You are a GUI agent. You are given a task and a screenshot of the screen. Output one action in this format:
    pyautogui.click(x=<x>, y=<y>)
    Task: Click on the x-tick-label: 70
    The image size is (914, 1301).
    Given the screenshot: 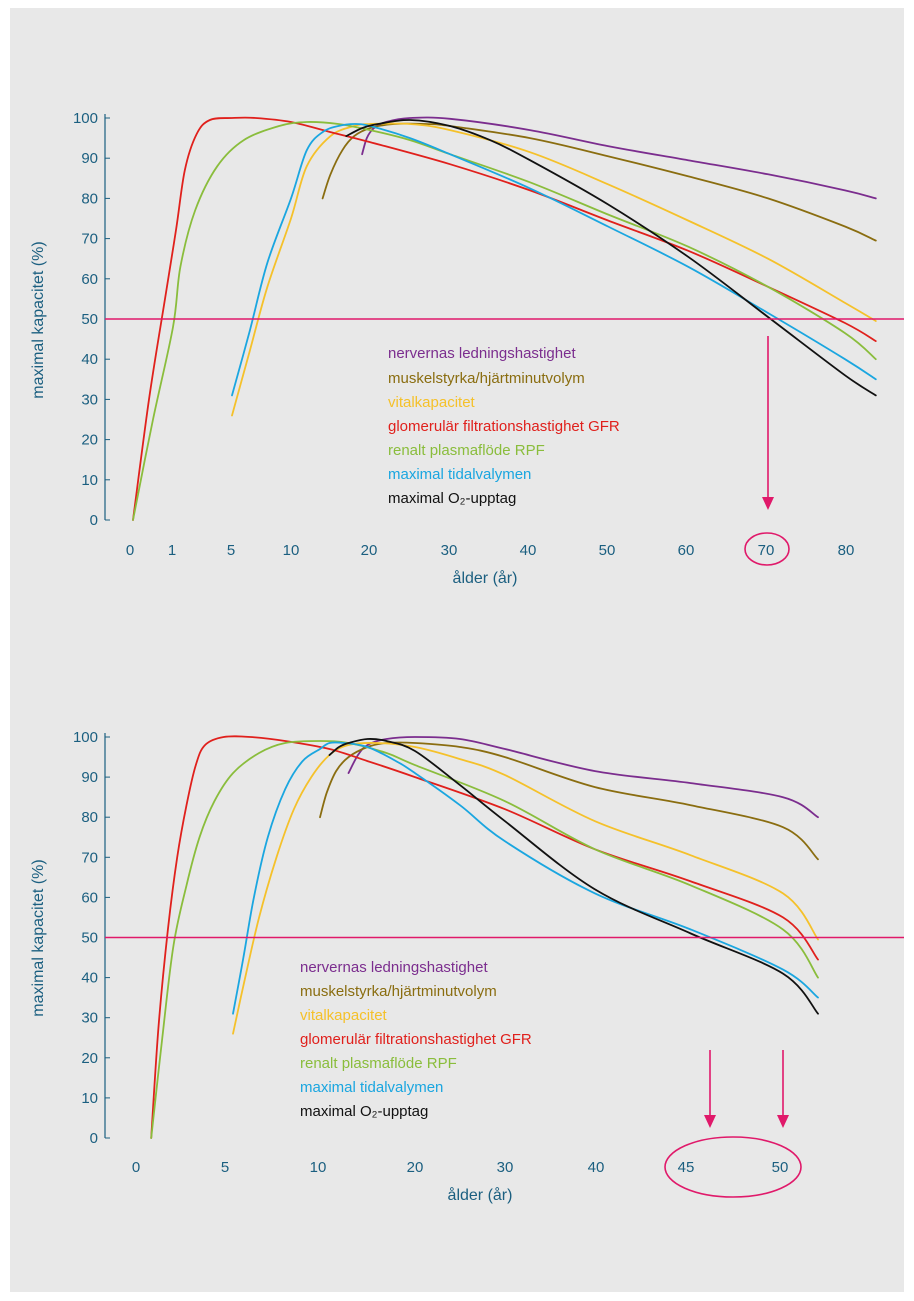 What is the action you would take?
    pyautogui.click(x=766, y=550)
    